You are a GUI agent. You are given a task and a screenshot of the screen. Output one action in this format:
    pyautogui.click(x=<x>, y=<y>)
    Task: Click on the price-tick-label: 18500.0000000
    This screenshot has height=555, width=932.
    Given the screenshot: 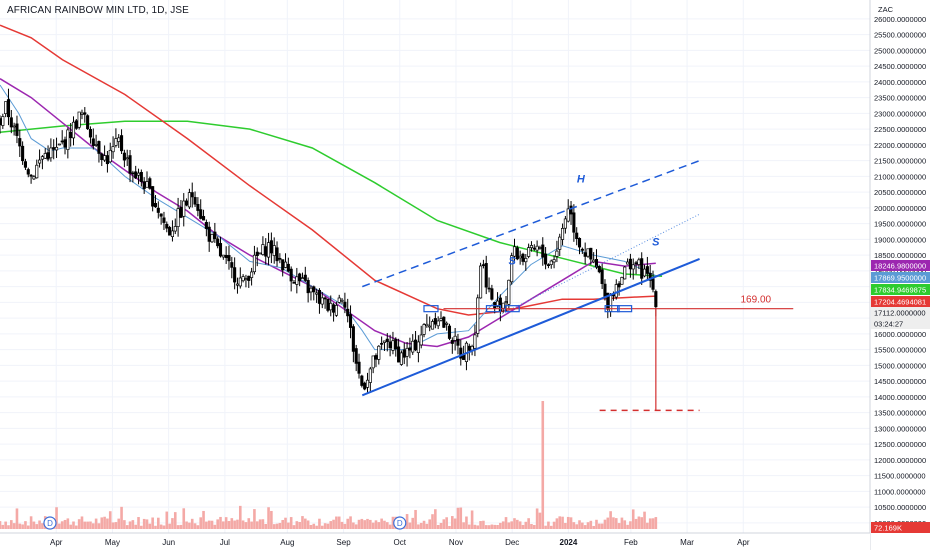 What is the action you would take?
    pyautogui.click(x=900, y=255)
    